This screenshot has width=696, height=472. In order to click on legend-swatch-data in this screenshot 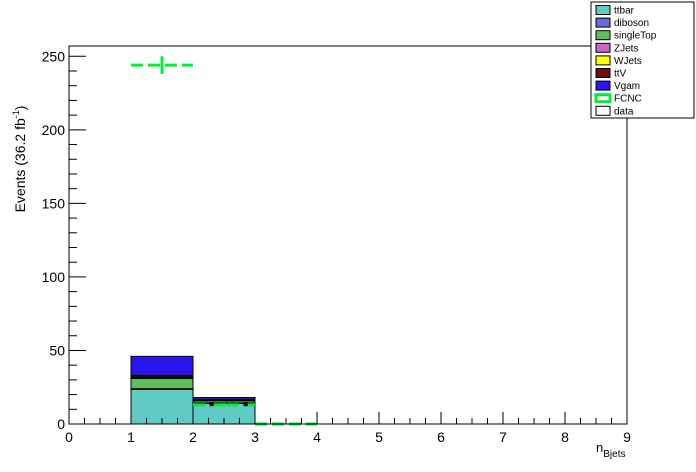, I will do `click(603, 110)`.